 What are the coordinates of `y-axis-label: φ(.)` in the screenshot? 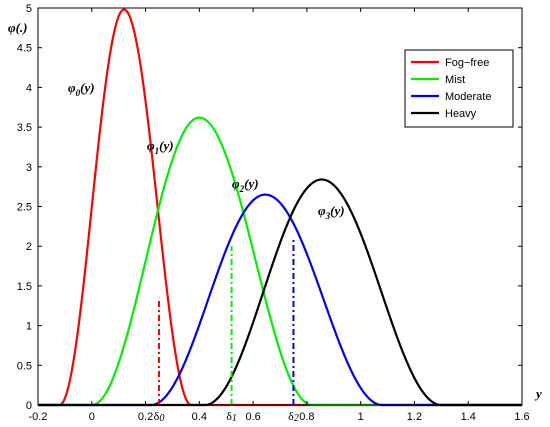 It's located at (18, 27).